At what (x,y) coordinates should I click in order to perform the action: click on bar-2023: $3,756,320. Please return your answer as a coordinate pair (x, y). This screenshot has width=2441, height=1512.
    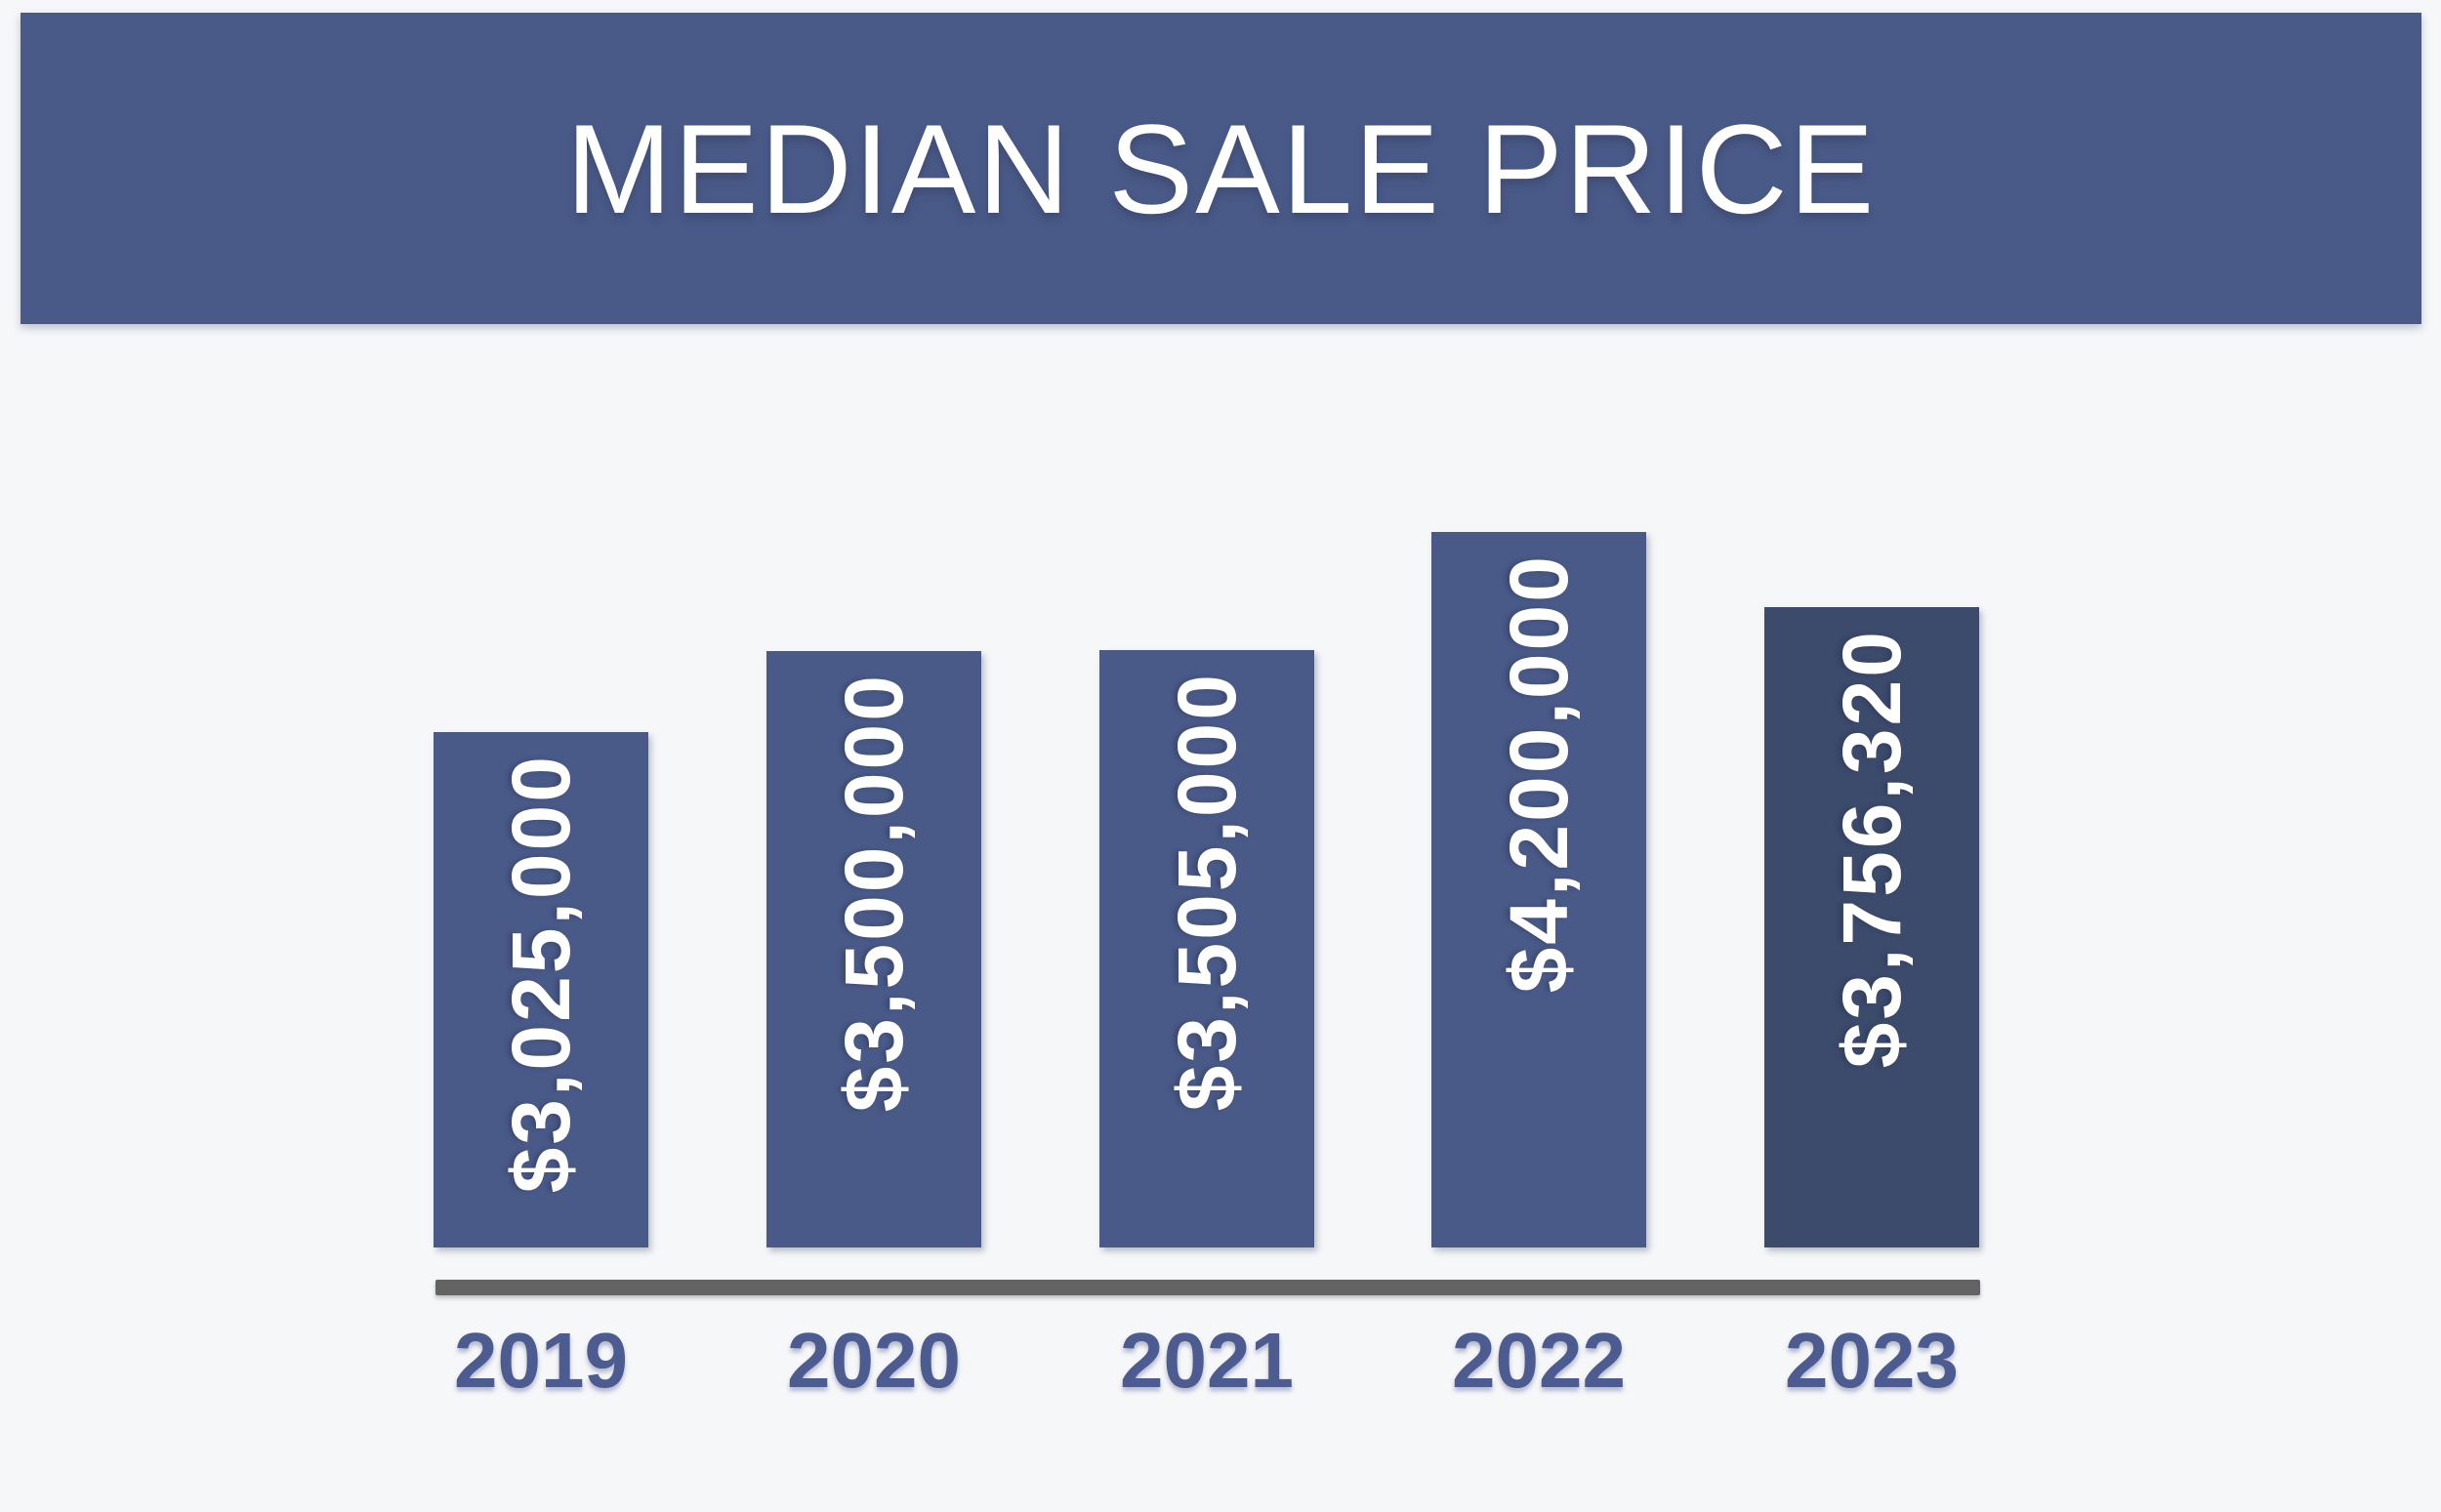
    Looking at the image, I should click on (1872, 927).